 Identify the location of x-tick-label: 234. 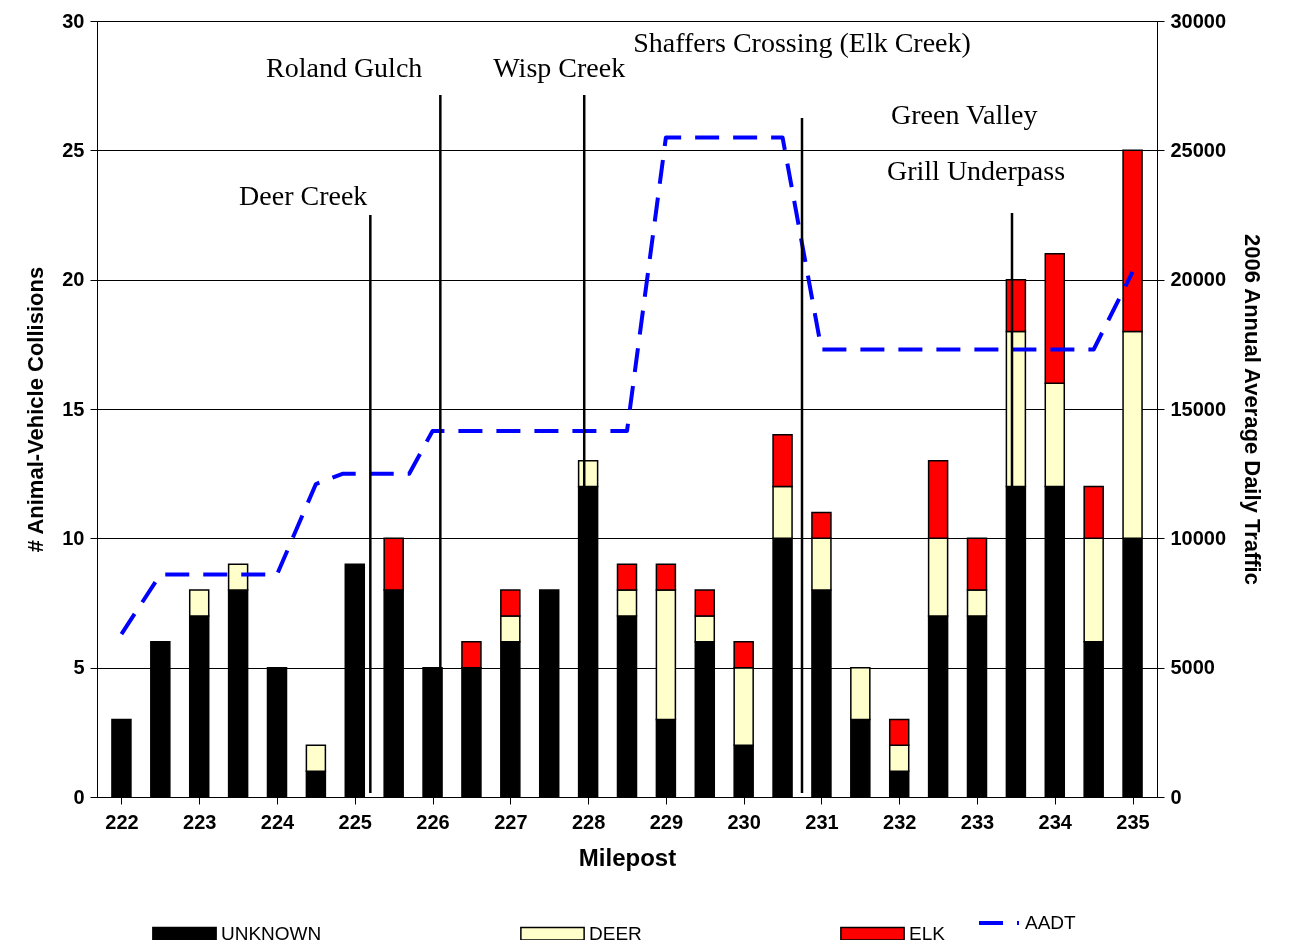
(1055, 821).